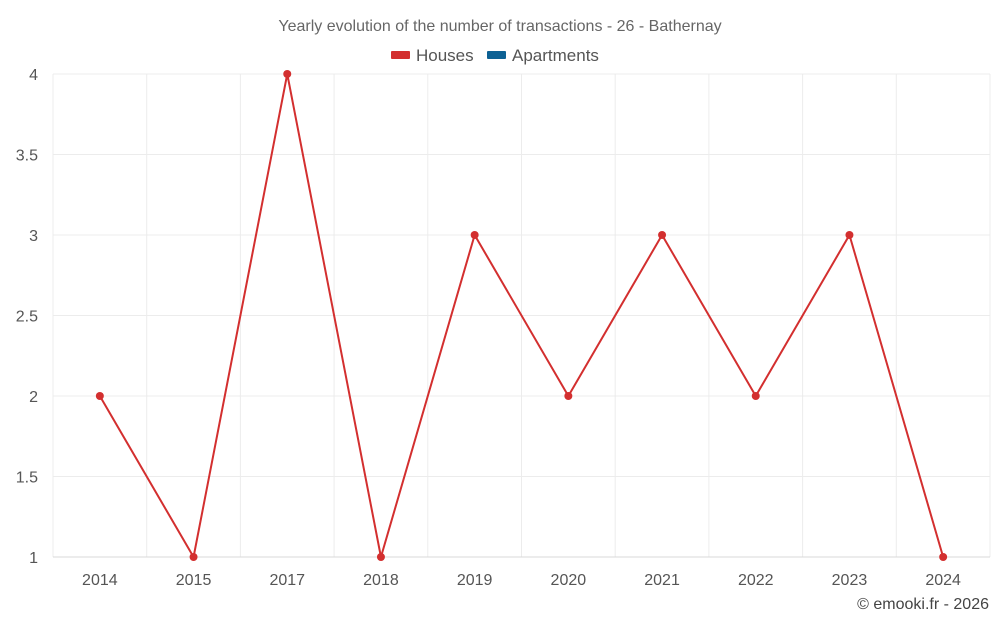 Image resolution: width=1000 pixels, height=625 pixels. I want to click on y-tick-label: 2.5, so click(27, 317).